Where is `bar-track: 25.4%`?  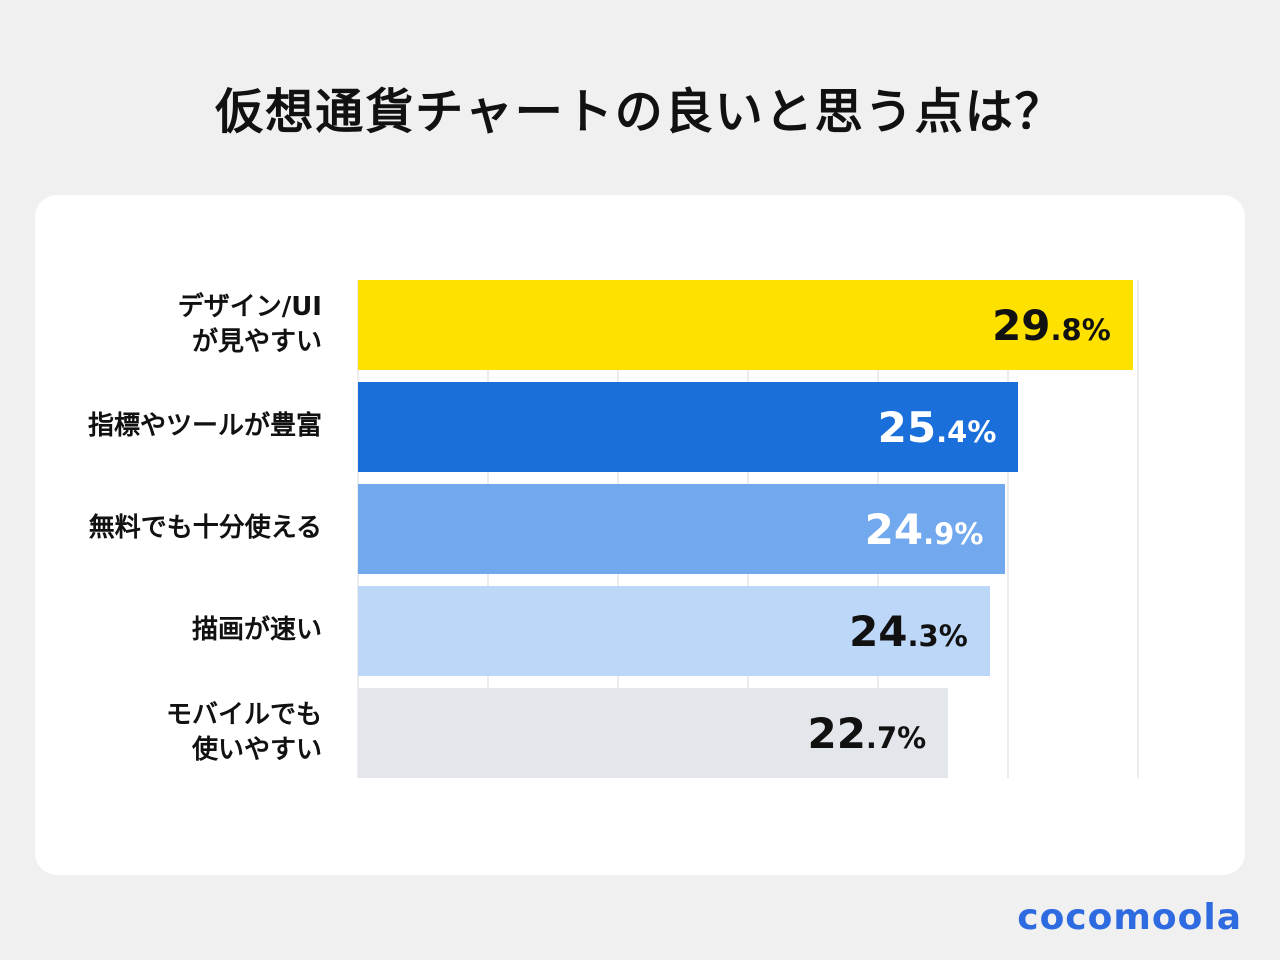
bar-track: 25.4% is located at coordinates (748, 427).